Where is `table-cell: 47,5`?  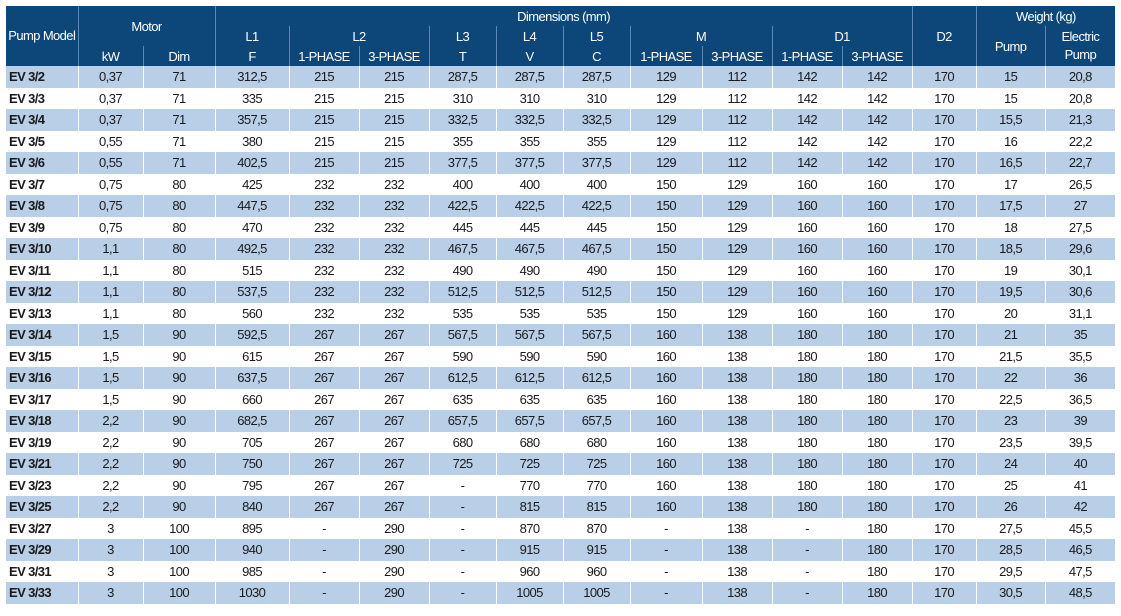
table-cell: 47,5 is located at coordinates (1080, 571).